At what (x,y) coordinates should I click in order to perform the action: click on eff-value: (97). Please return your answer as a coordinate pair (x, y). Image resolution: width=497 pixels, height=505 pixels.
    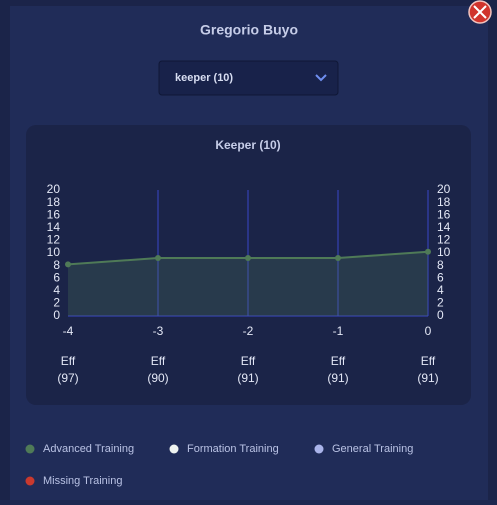
    Looking at the image, I should click on (67, 378).